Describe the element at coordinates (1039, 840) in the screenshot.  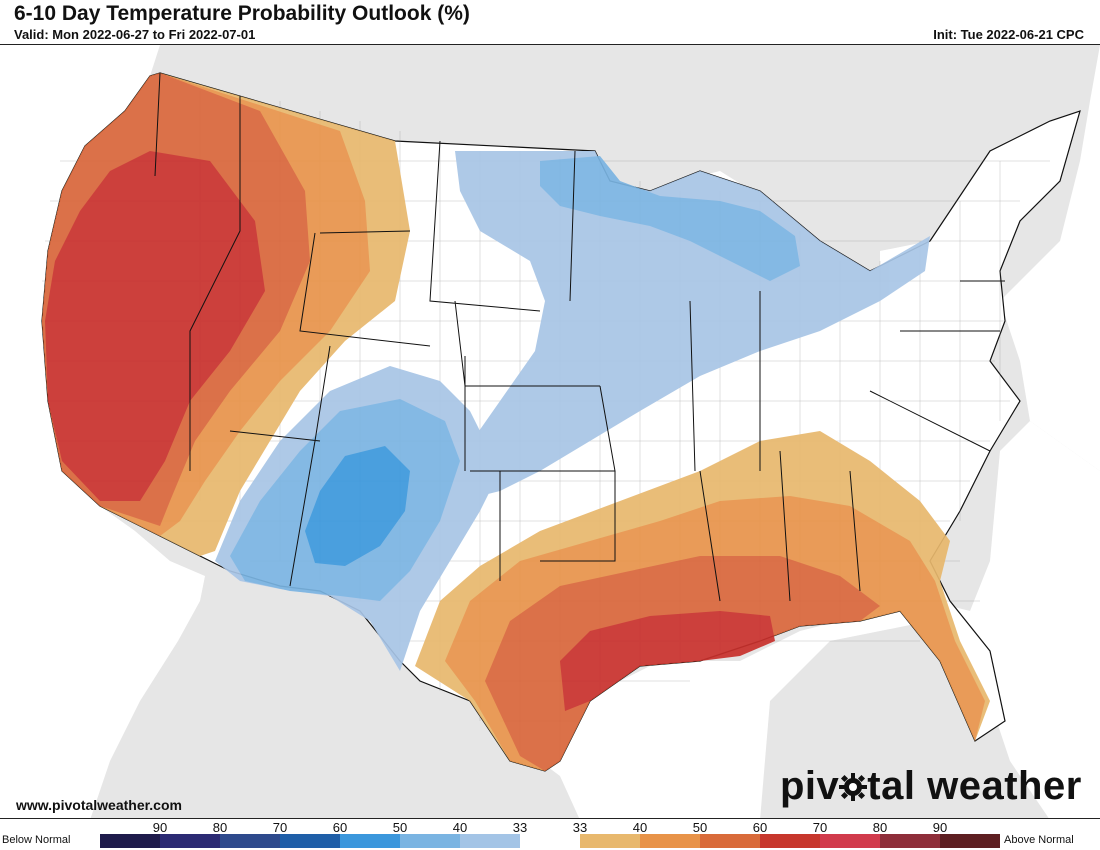
I see `above-normal-label: Above Normal` at that location.